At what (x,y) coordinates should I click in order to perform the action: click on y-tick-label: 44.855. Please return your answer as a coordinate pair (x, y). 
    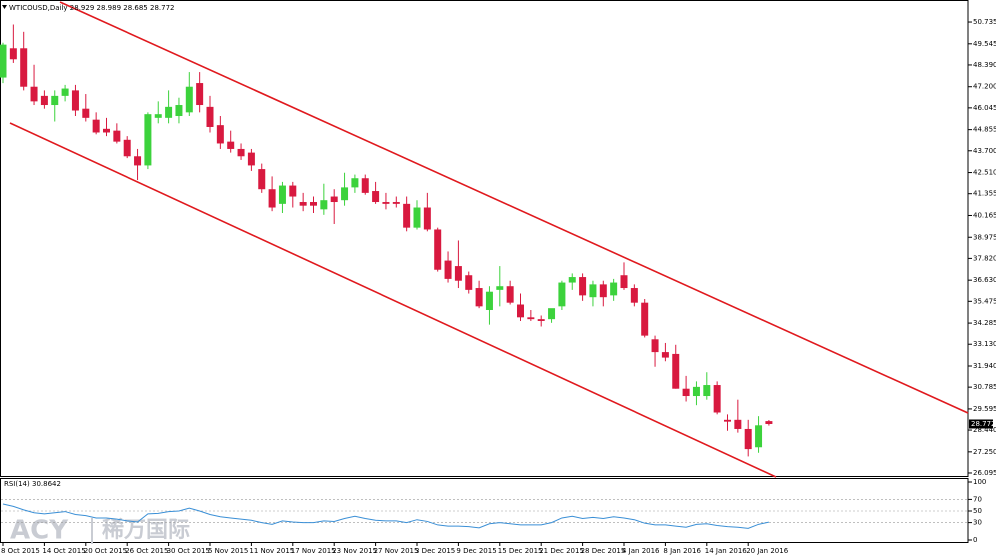
    Looking at the image, I should click on (984, 130).